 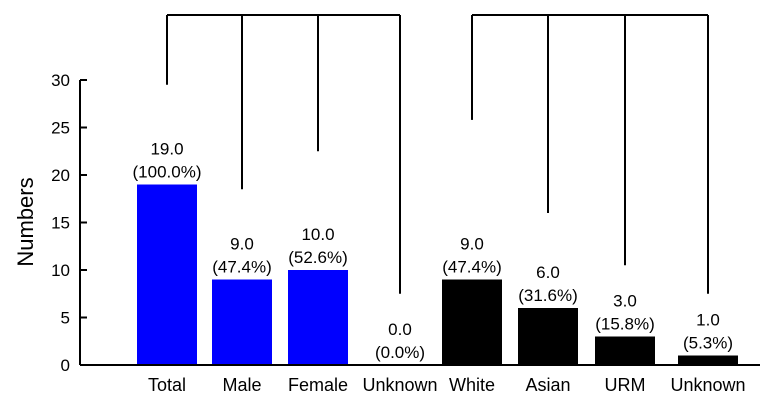 I want to click on value-label: 1.0, so click(x=708, y=320).